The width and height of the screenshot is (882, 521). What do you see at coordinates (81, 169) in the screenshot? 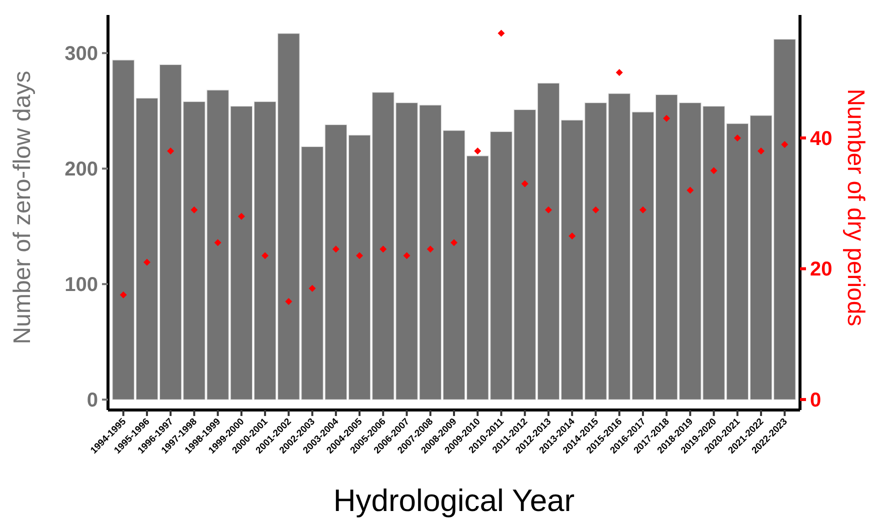
I see `y-tick-label: 200` at bounding box center [81, 169].